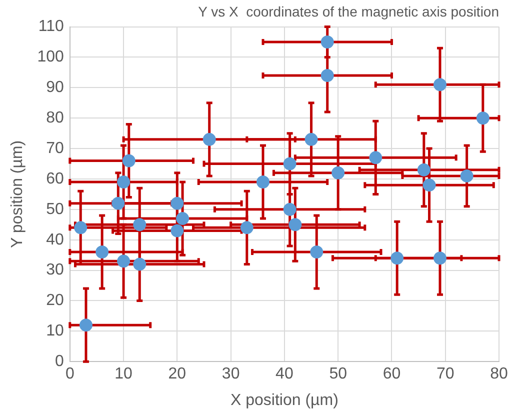  I want to click on x-tick-label: 60, so click(391, 374).